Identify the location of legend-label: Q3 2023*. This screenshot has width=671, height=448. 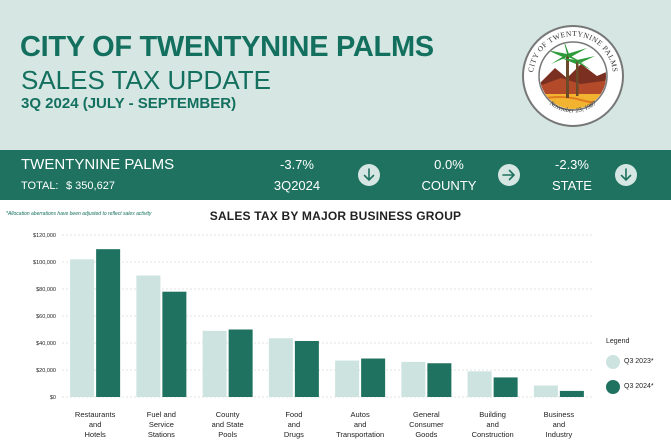
(639, 361).